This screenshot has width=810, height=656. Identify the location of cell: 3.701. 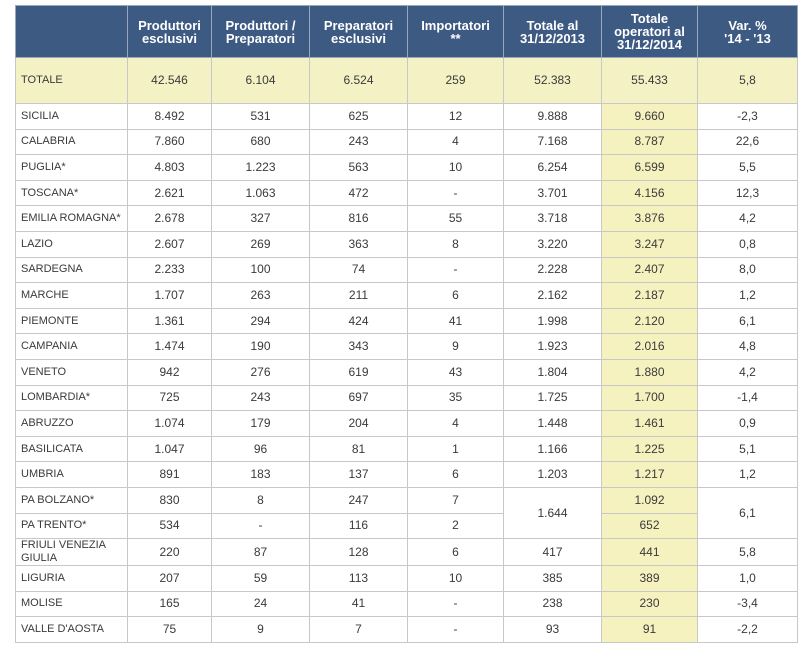
(552, 193).